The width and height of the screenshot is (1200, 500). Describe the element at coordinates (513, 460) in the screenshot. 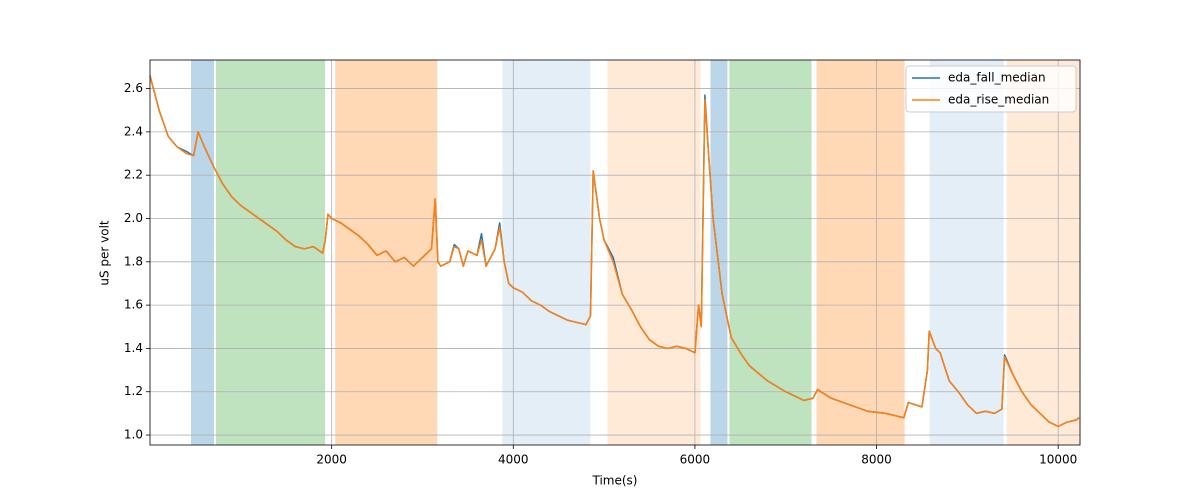

I see `x-tick-label: 4000` at that location.